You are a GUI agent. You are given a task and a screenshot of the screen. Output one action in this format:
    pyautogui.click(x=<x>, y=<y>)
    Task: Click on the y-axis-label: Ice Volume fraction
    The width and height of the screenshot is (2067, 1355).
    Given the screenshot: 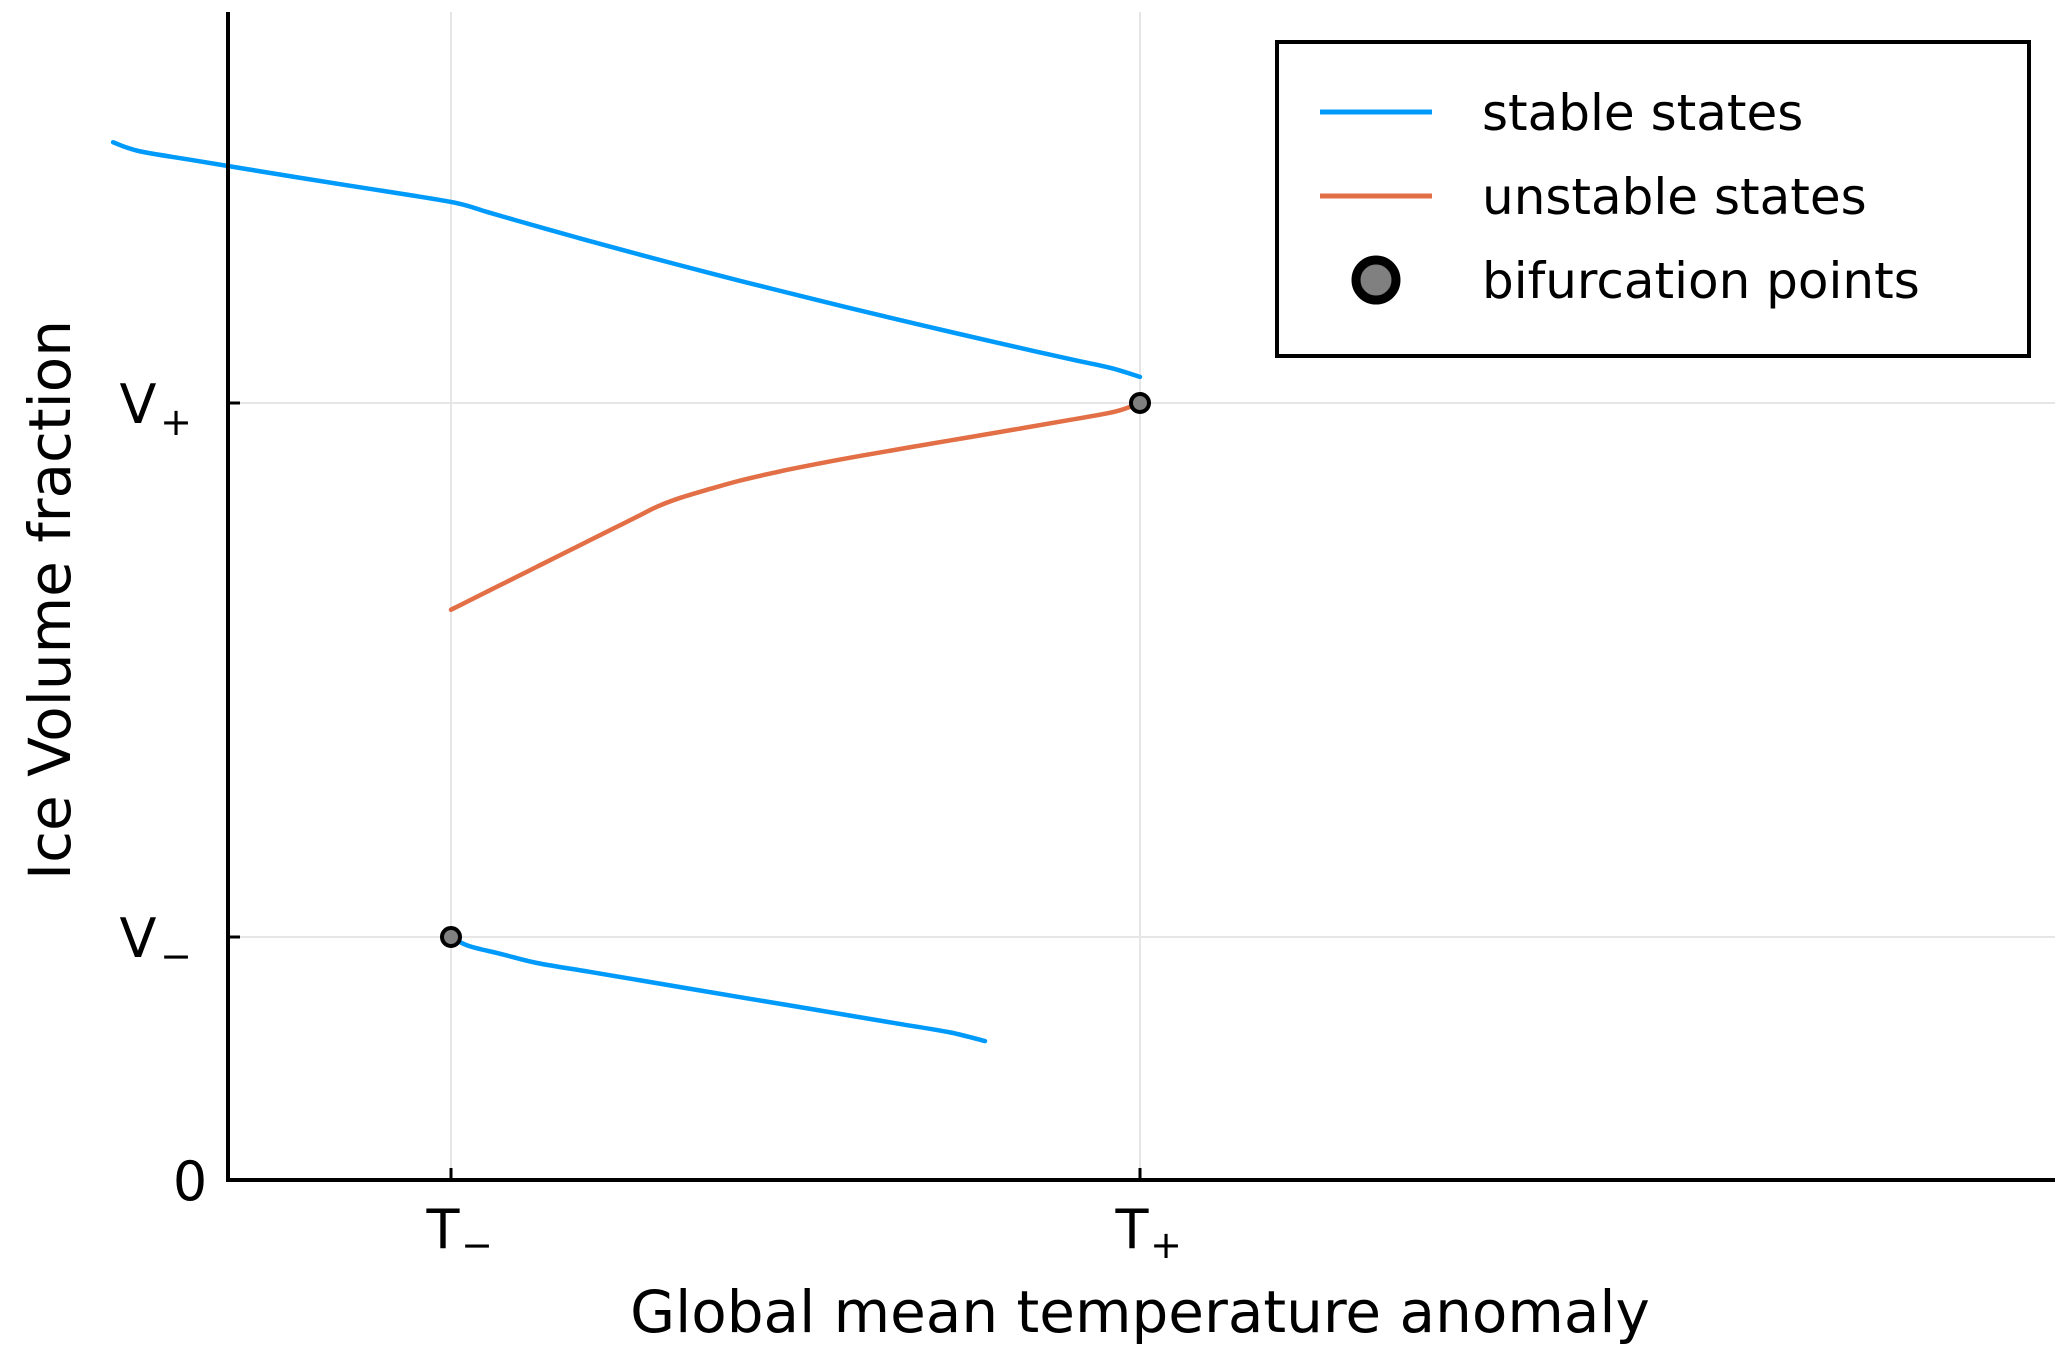 What is the action you would take?
    pyautogui.click(x=50, y=600)
    